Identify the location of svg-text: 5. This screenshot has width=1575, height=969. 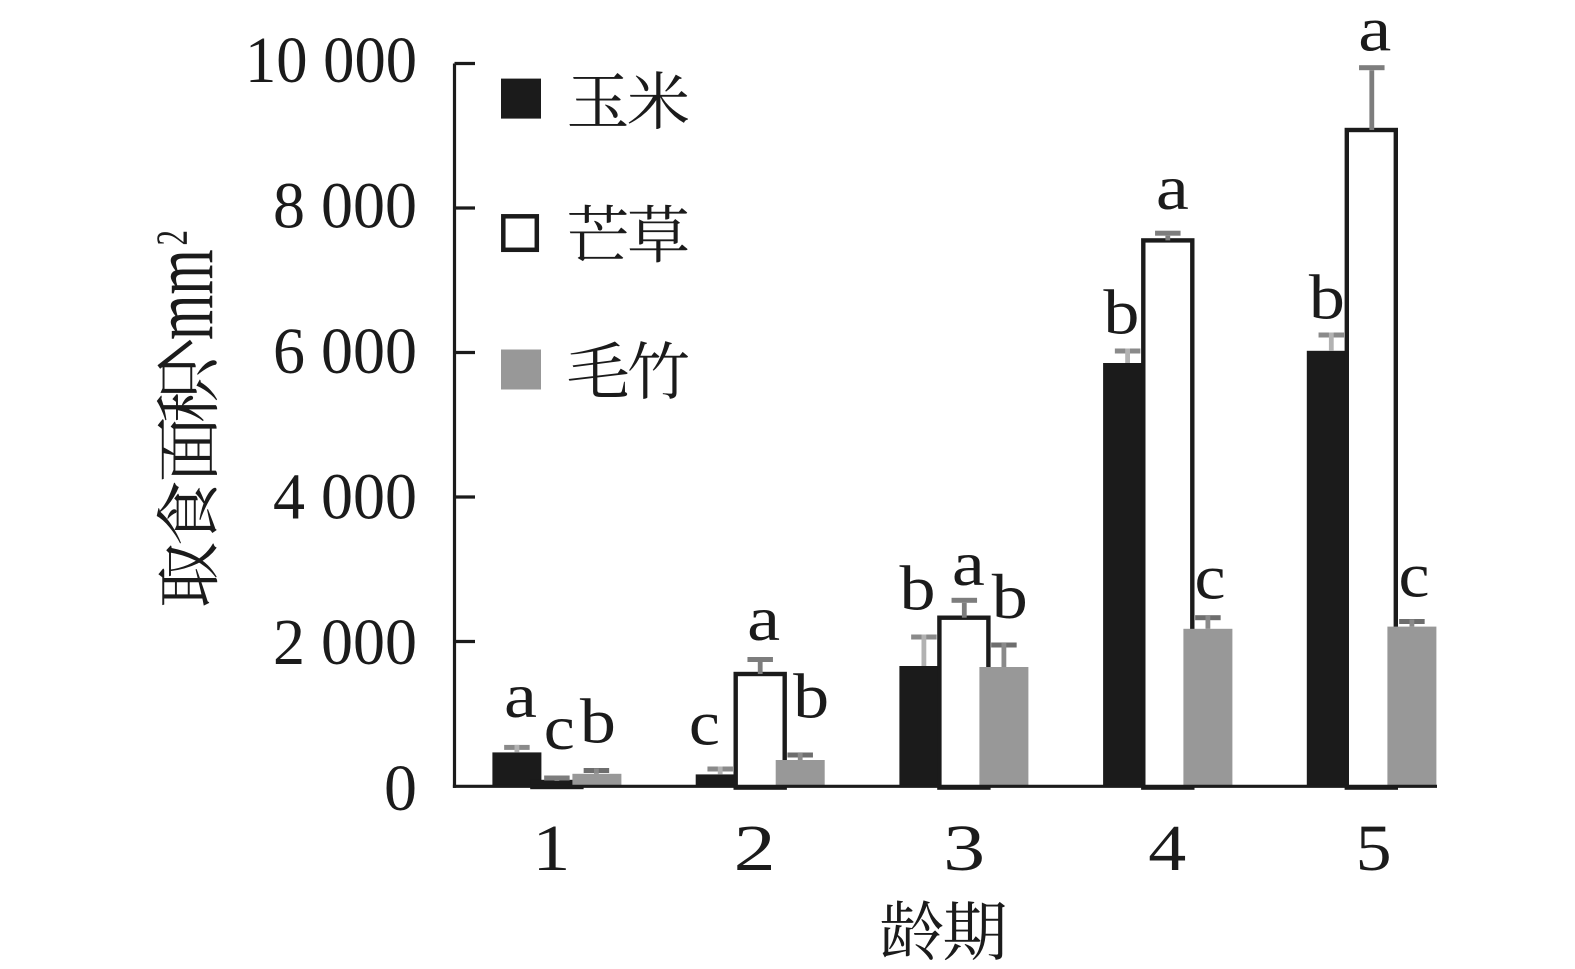
(1374, 848).